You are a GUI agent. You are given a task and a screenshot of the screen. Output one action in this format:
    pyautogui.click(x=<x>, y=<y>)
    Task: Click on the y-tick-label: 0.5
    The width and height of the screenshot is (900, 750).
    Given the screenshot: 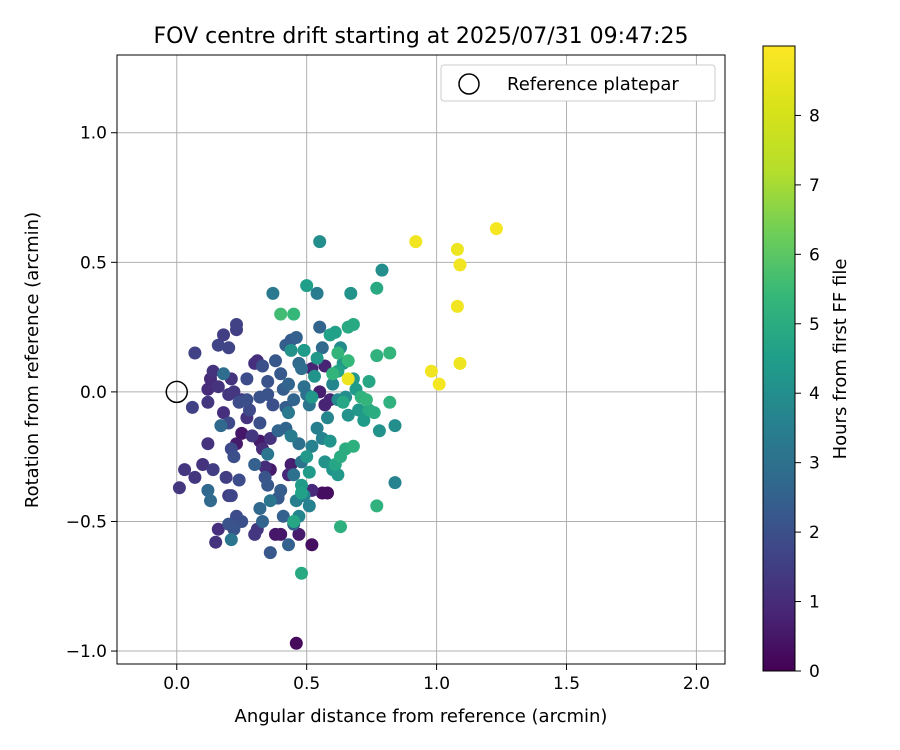 What is the action you would take?
    pyautogui.click(x=93, y=263)
    